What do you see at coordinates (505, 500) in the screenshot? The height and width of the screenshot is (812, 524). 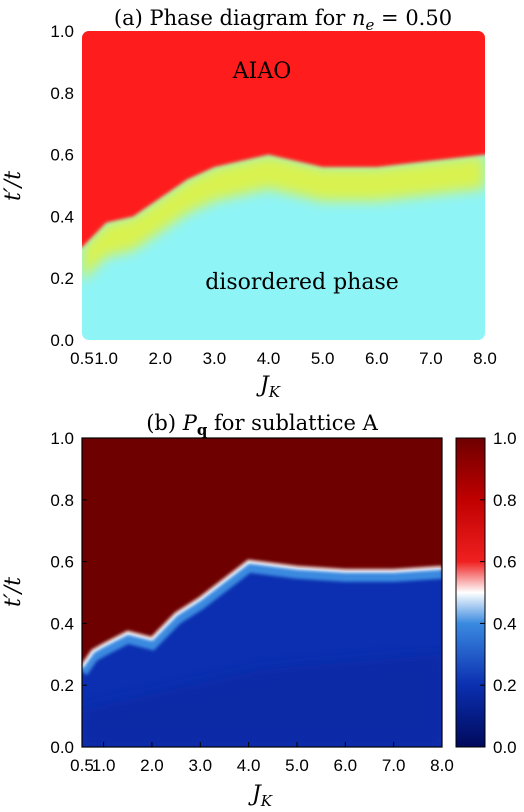 I see `colorbar-tick-label: 0.8` at bounding box center [505, 500].